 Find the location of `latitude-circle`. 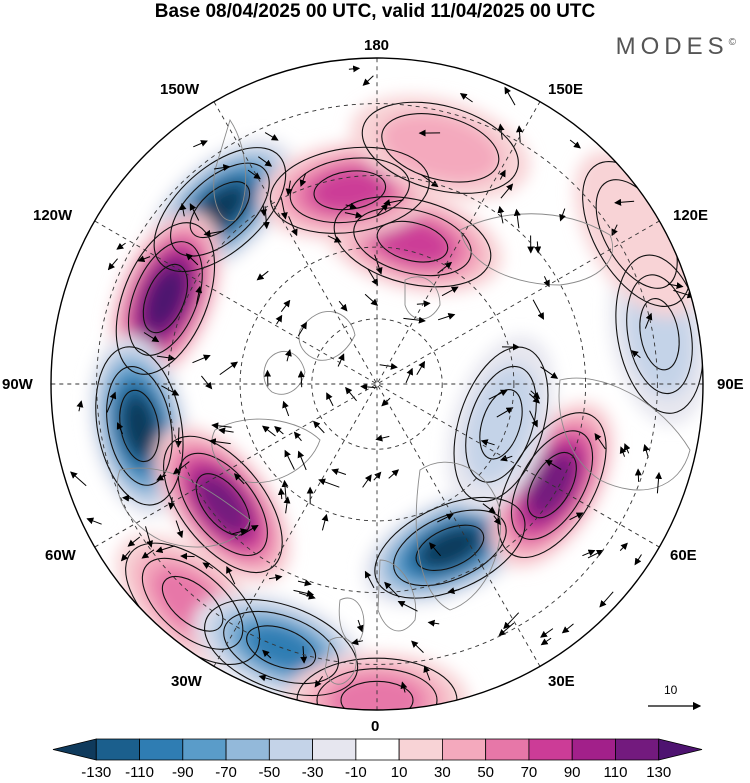

latitude-circle is located at coordinates (377, 384).